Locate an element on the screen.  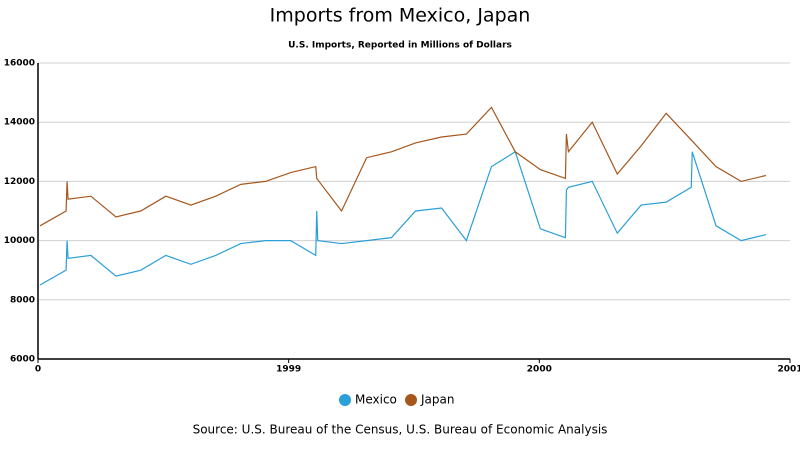
x-tick-label: 1999 is located at coordinates (288, 370).